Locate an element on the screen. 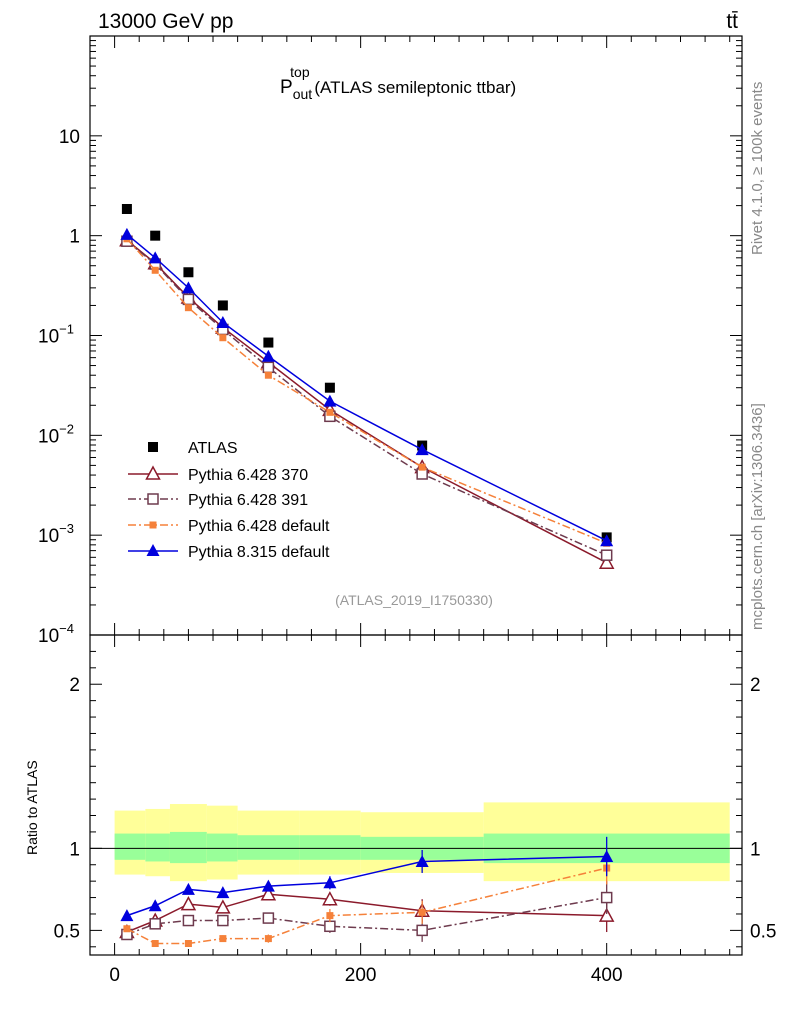 The image size is (786, 1024). title-main: P is located at coordinates (286, 87).